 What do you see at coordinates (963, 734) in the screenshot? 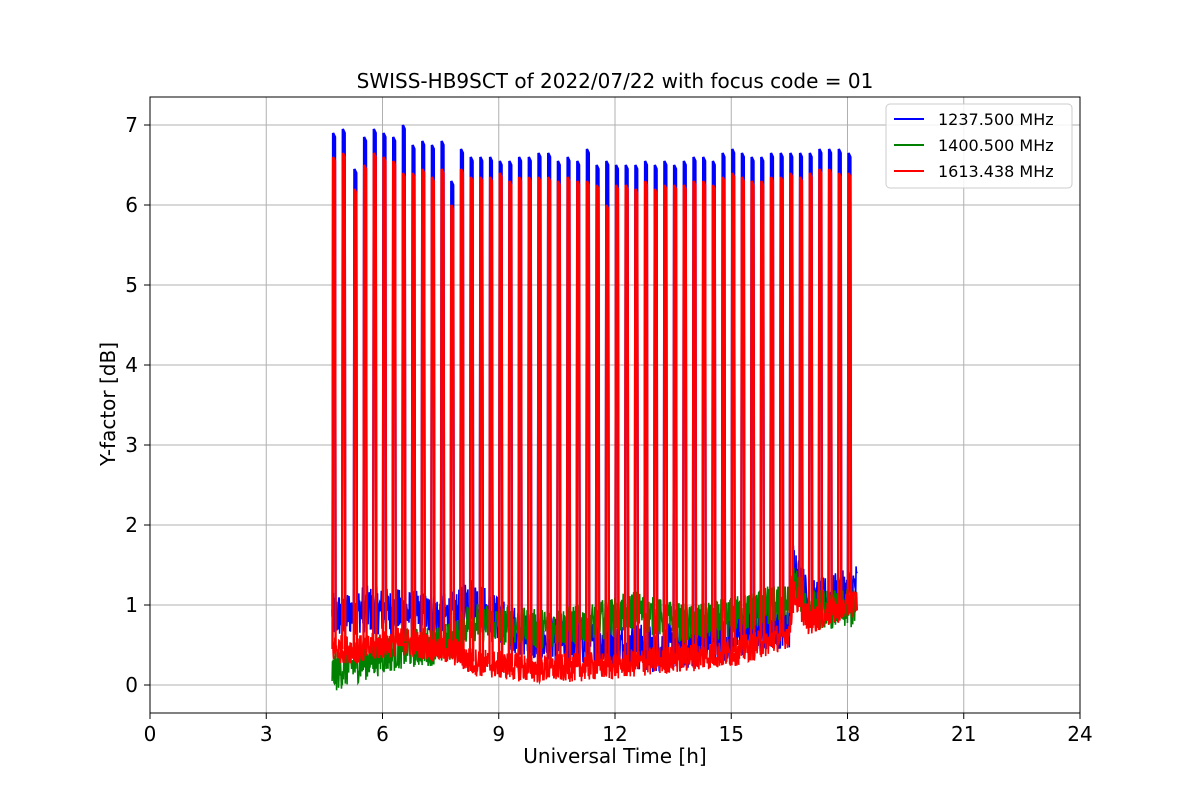
I see `x-tick-label: 21` at bounding box center [963, 734].